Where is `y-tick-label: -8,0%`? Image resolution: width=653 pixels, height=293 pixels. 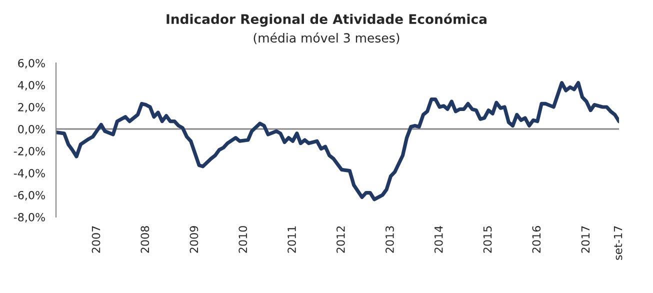
y-tick-label: -8,0% is located at coordinates (29, 217).